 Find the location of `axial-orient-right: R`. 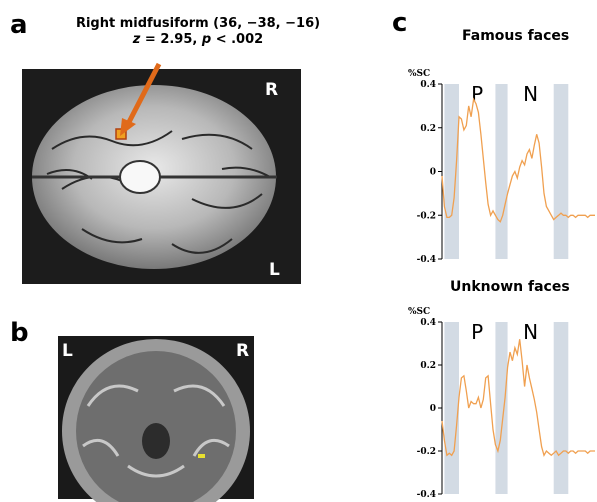

axial-orient-right: R is located at coordinates (271, 90).